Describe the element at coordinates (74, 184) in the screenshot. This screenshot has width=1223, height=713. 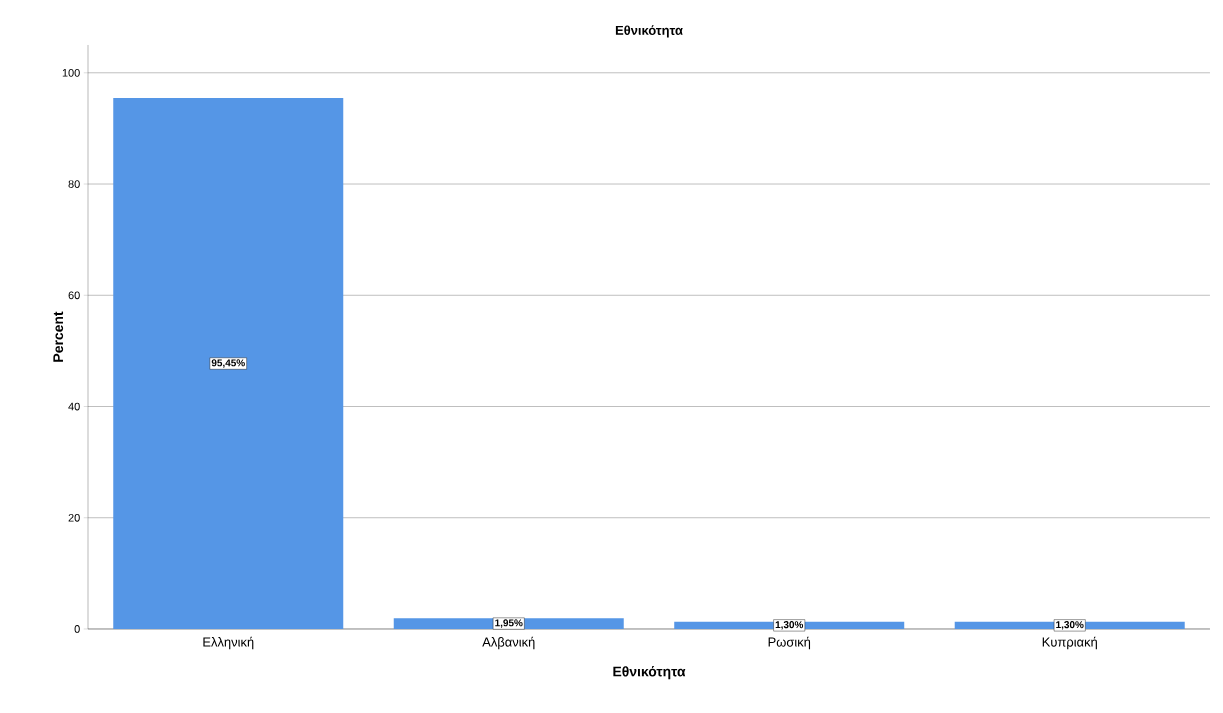
I see `y-tick-label: 80` at that location.